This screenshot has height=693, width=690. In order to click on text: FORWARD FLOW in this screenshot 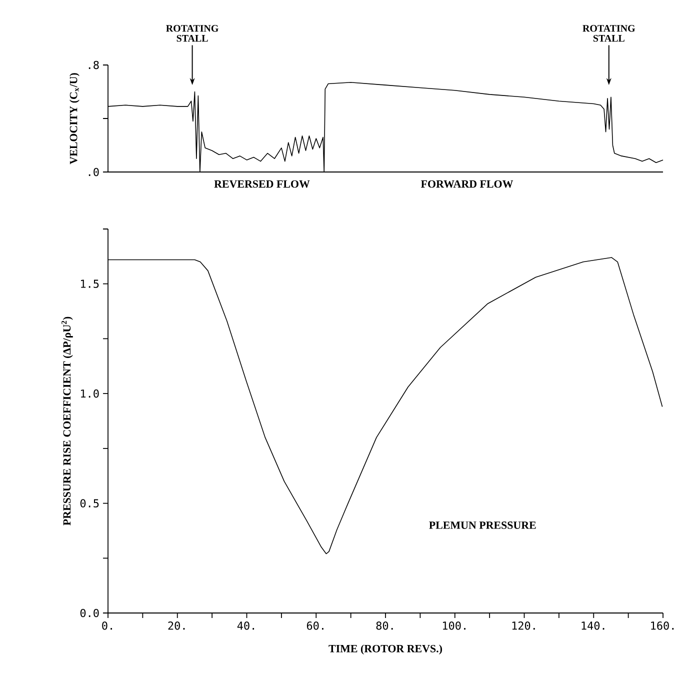, I will do `click(467, 184)`.